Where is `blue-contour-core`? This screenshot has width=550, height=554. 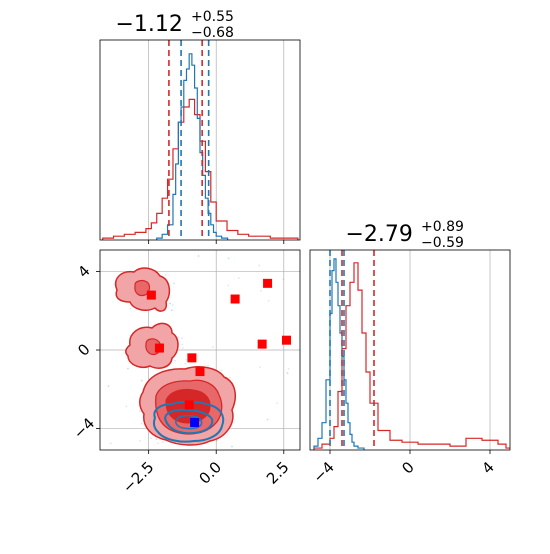 blue-contour-core is located at coordinates (189, 422).